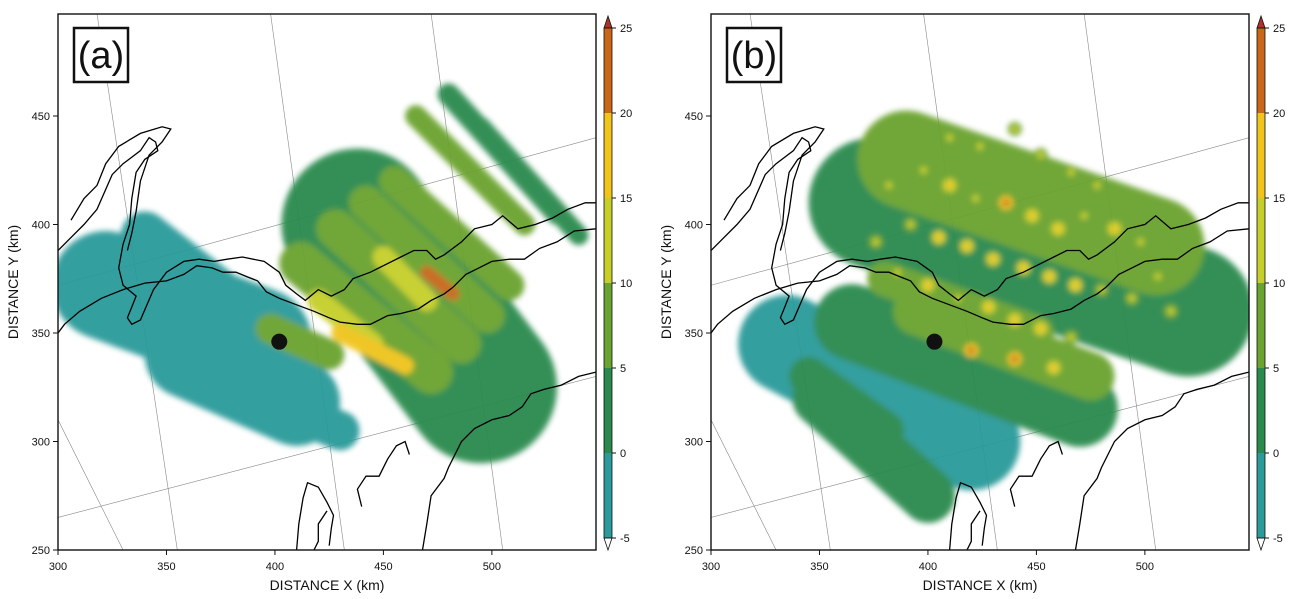 Image resolution: width=1296 pixels, height=599 pixels. Describe the element at coordinates (41, 442) in the screenshot. I see `y-tick-label: 300` at that location.